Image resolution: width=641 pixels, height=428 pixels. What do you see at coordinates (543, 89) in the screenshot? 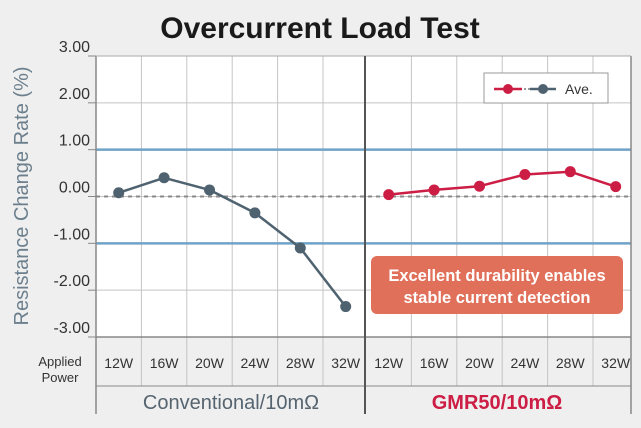
I see `legend-marker-conventional` at bounding box center [543, 89].